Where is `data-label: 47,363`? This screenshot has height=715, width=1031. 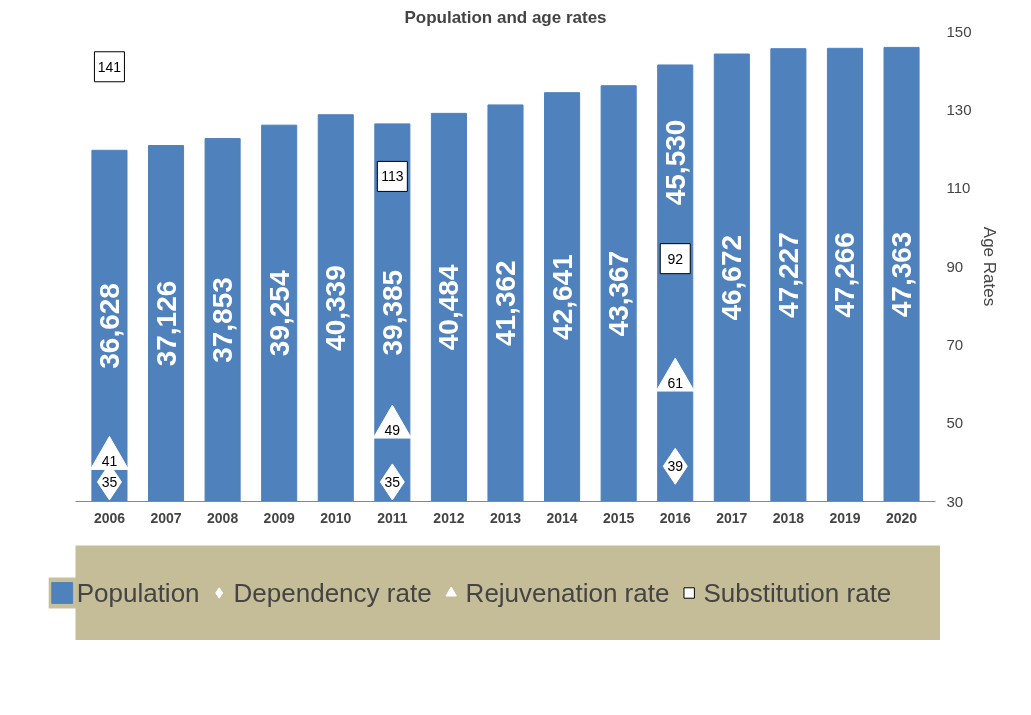
data-label: 47,363 is located at coordinates (902, 274).